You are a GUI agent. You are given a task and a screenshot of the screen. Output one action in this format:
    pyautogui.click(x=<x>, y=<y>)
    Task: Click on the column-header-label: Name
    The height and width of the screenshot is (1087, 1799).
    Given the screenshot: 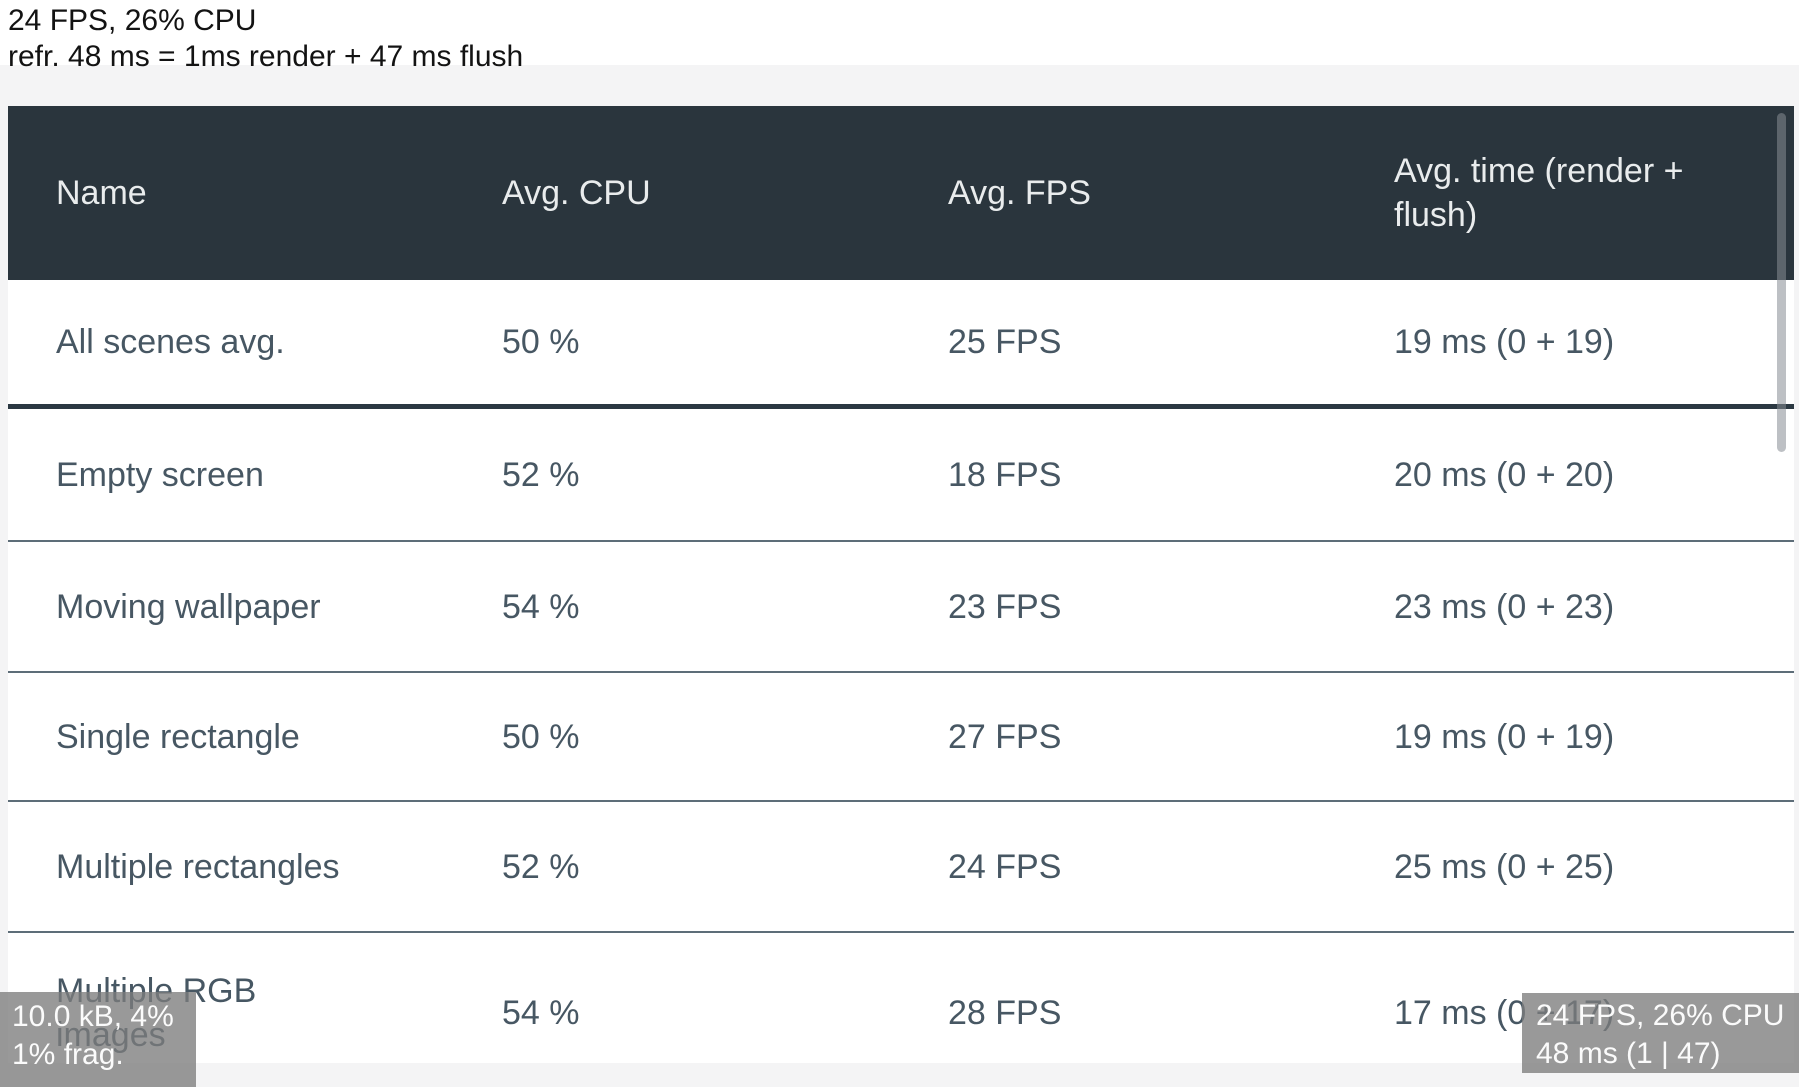 What is the action you would take?
    pyautogui.click(x=101, y=193)
    